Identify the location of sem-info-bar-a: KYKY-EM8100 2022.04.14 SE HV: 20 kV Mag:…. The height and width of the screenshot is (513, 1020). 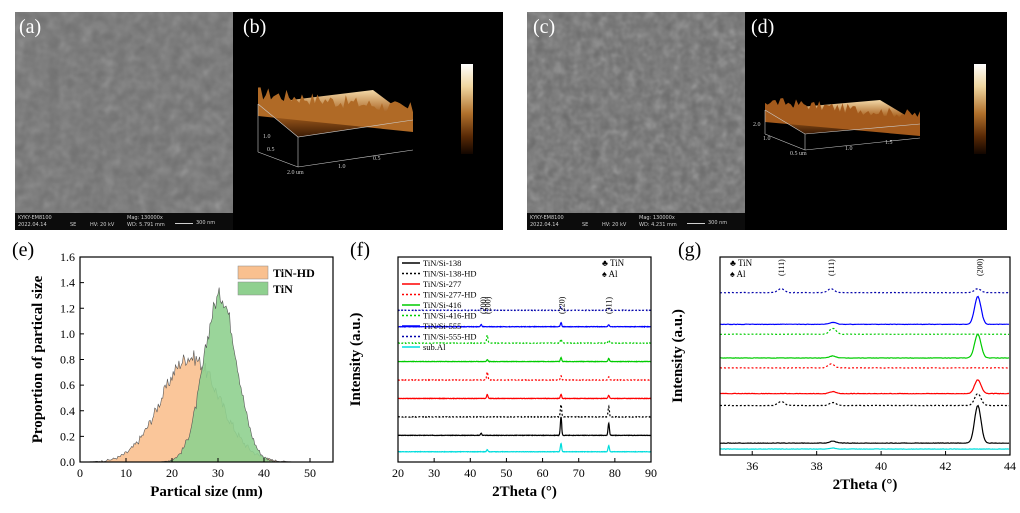
(124, 221).